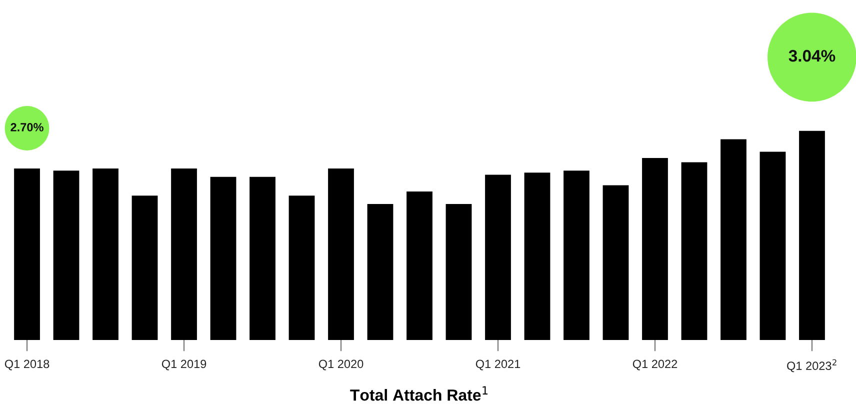 This screenshot has width=856, height=405. What do you see at coordinates (812, 56) in the screenshot?
I see `text: 3.04%` at bounding box center [812, 56].